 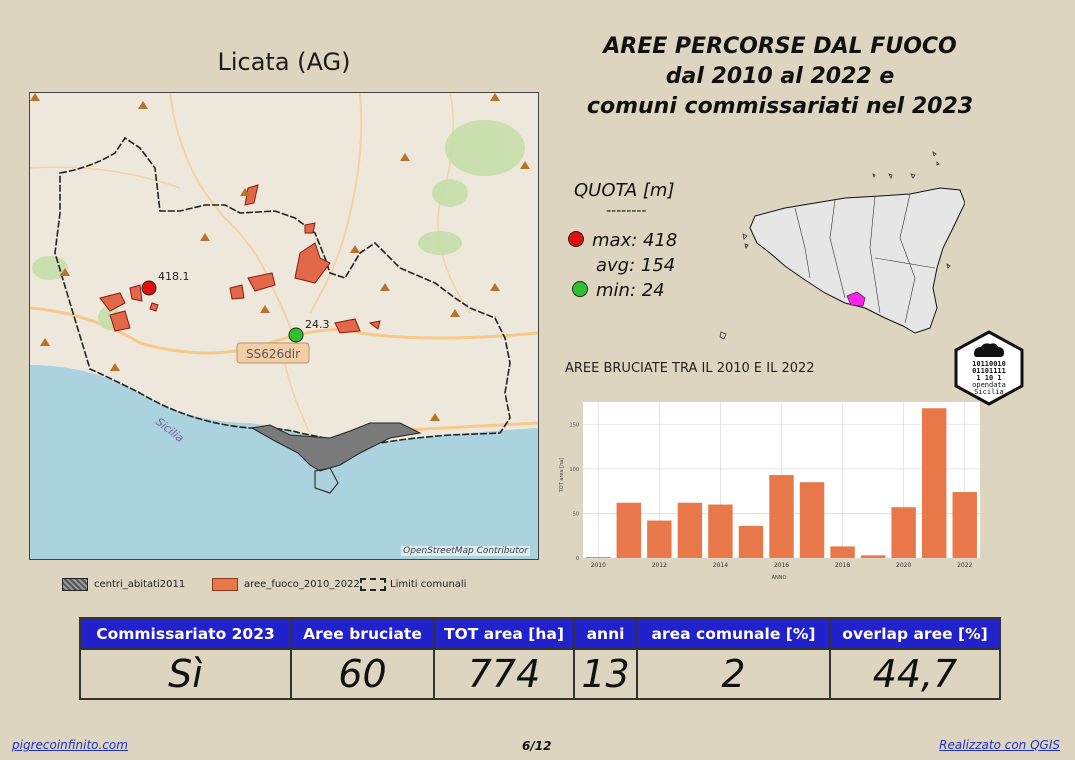 I want to click on chart-bars, so click(x=781, y=483).